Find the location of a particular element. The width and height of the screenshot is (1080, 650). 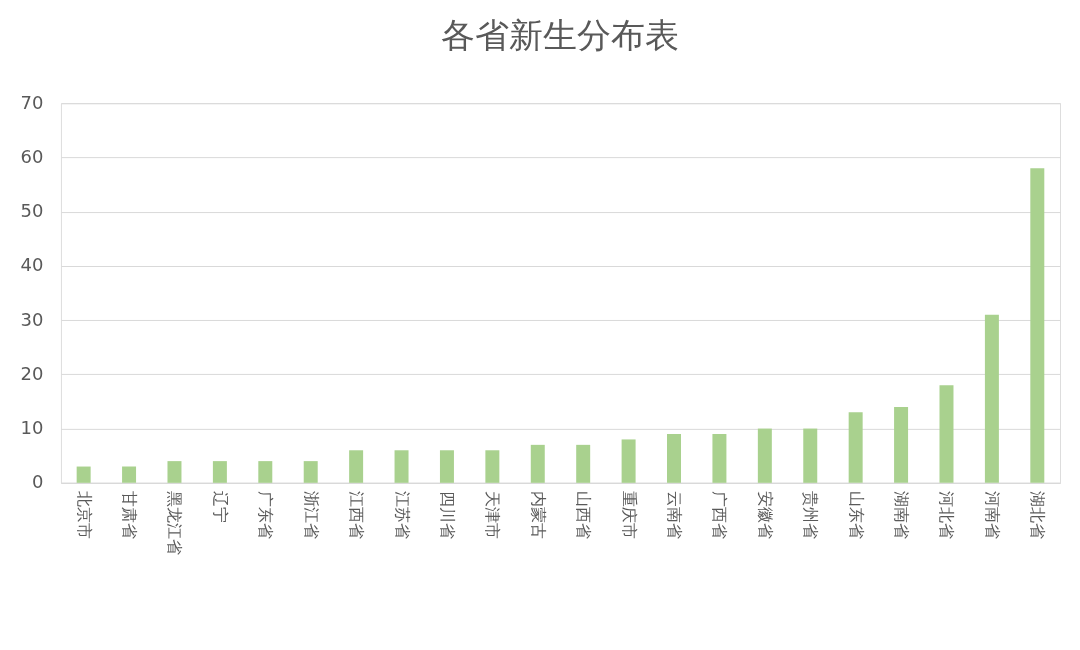

x-tick-label: 湖北省 is located at coordinates (1038, 515).